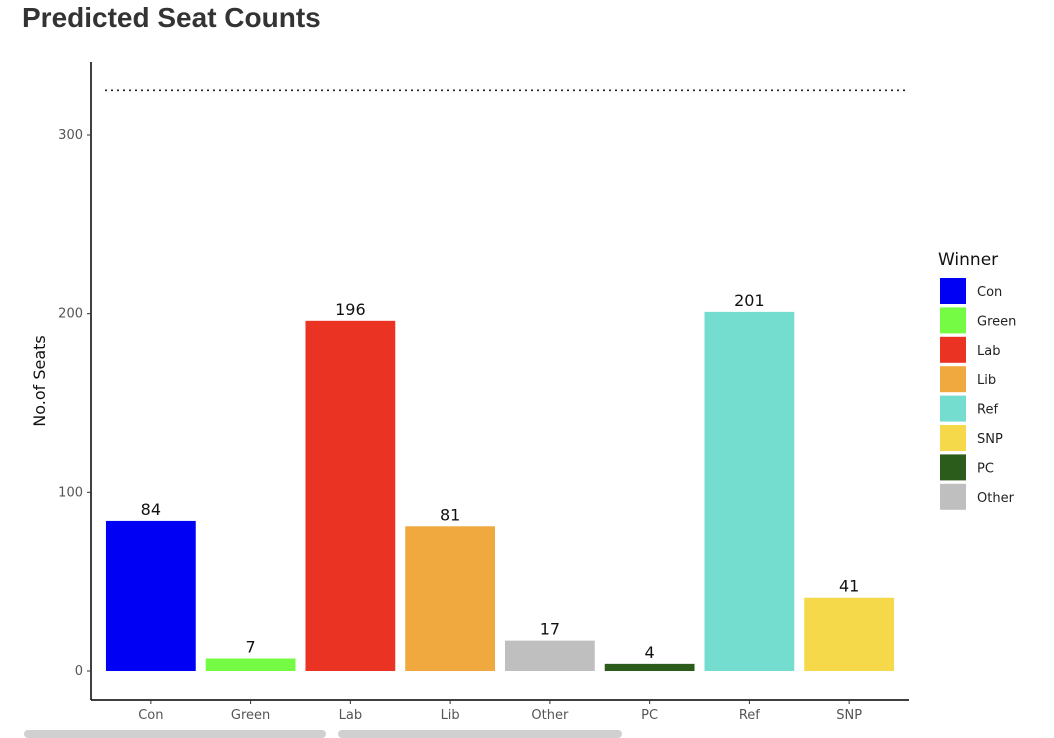 The width and height of the screenshot is (1054, 738). I want to click on bar-value-label: 17, so click(550, 629).